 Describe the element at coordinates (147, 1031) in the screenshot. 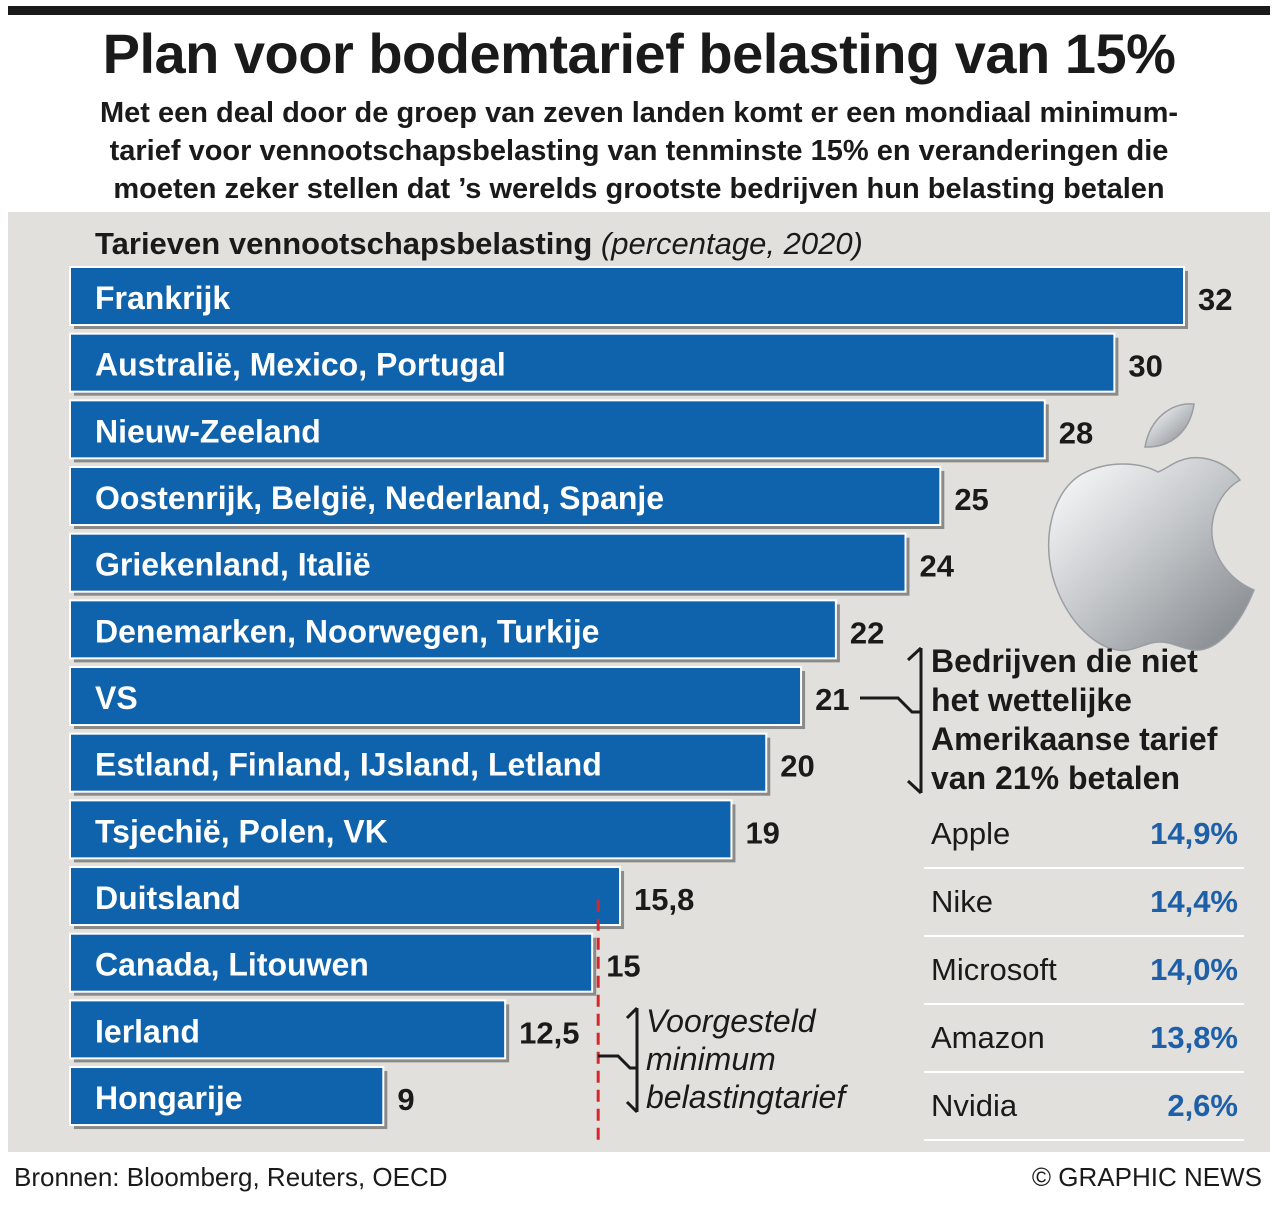

I see `bar-category-label: Ierland` at that location.